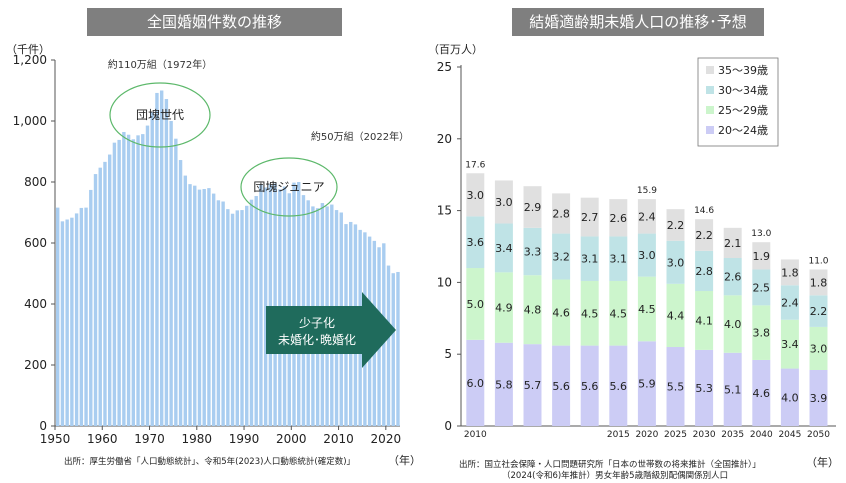 The image size is (846, 483). I want to click on right-segment-label: 2.1, so click(733, 243).